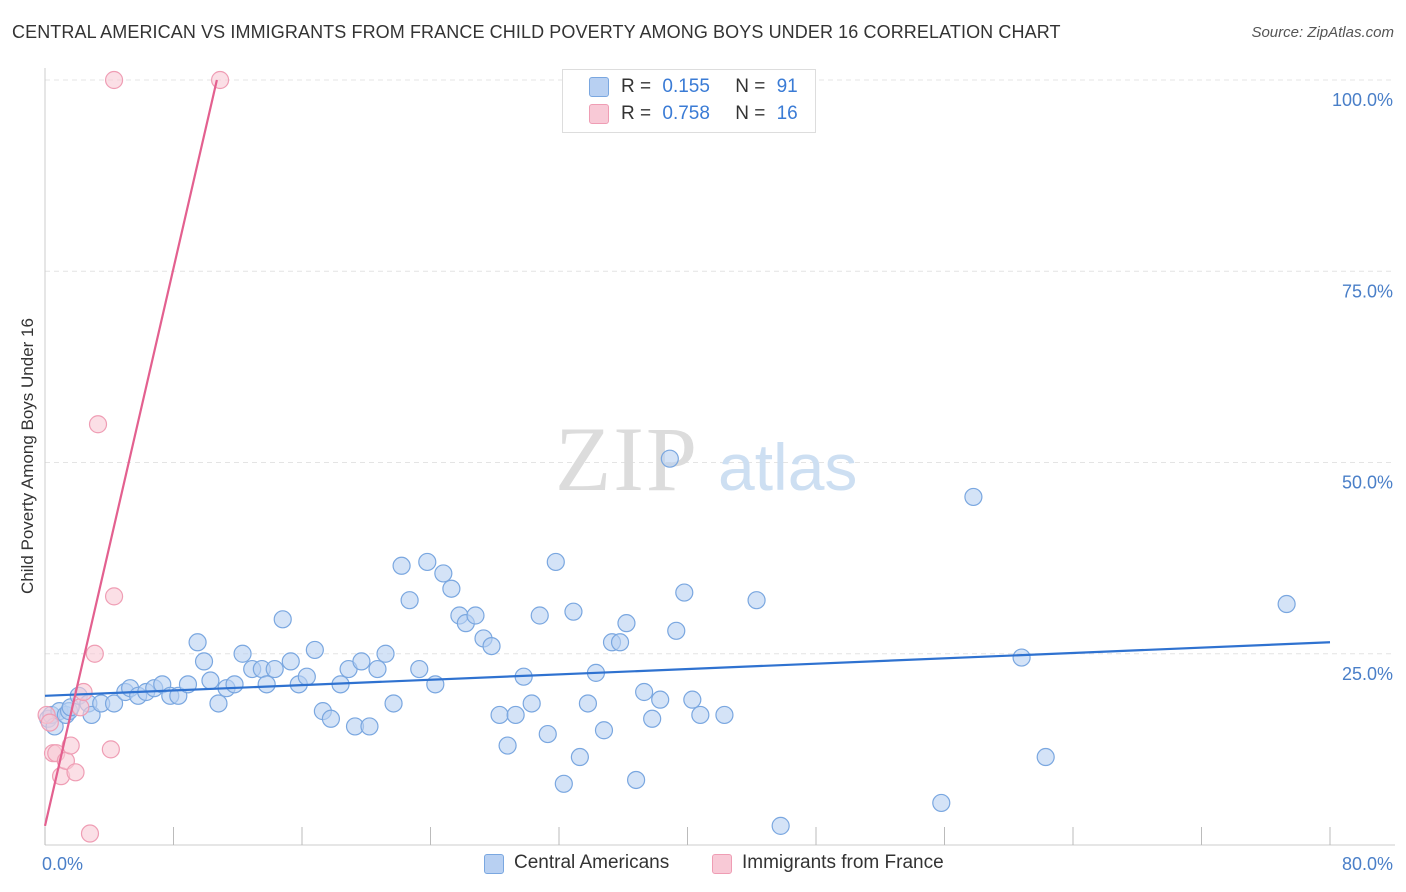 Image resolution: width=1406 pixels, height=892 pixels. What do you see at coordinates (687, 669) in the screenshot?
I see `central-americans-trend-line` at bounding box center [687, 669].